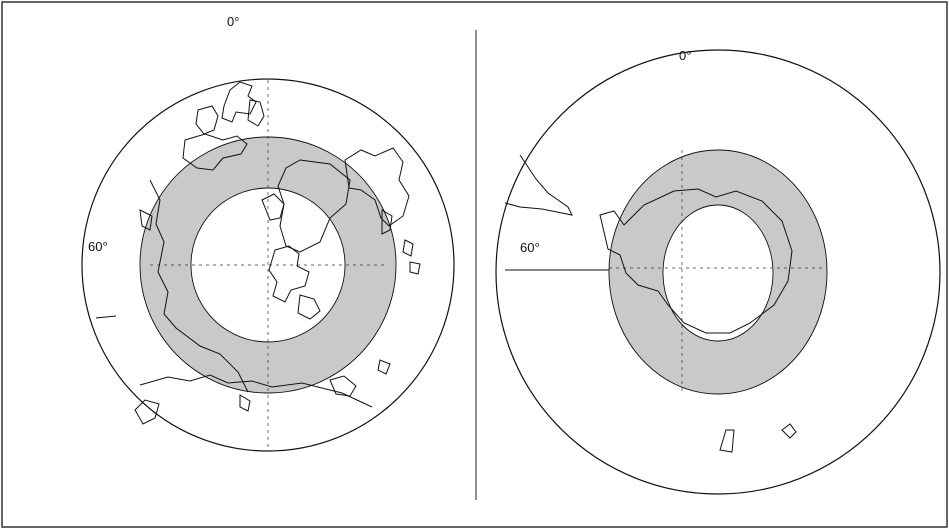  What do you see at coordinates (696, 261) in the screenshot?
I see `antarctica-coastline` at bounding box center [696, 261].